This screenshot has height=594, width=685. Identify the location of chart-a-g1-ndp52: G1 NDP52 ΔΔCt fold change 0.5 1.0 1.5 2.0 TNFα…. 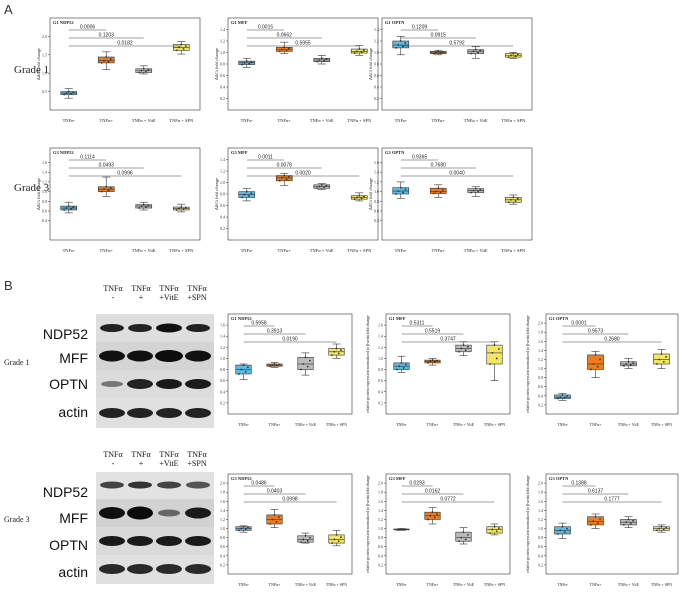
(118, 70).